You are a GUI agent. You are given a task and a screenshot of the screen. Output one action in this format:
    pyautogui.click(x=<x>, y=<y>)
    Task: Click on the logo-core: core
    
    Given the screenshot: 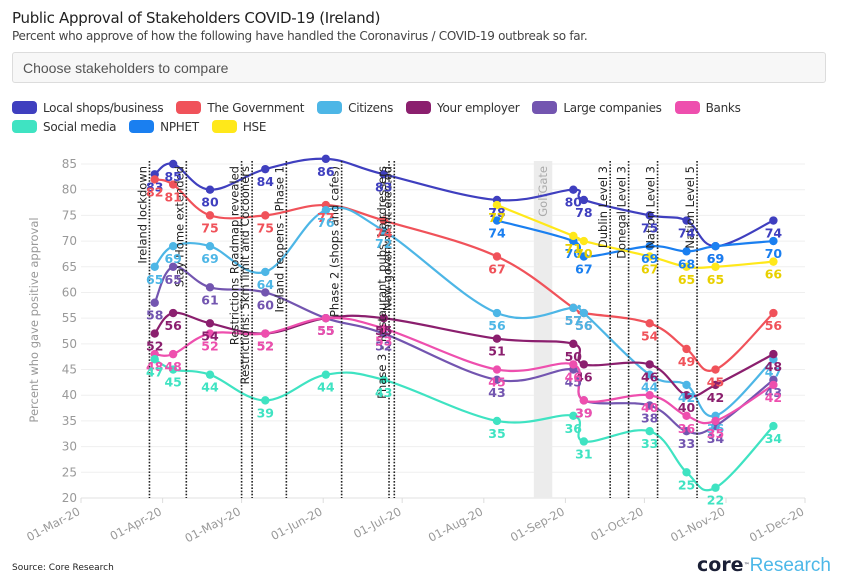 What is the action you would take?
    pyautogui.click(x=720, y=565)
    